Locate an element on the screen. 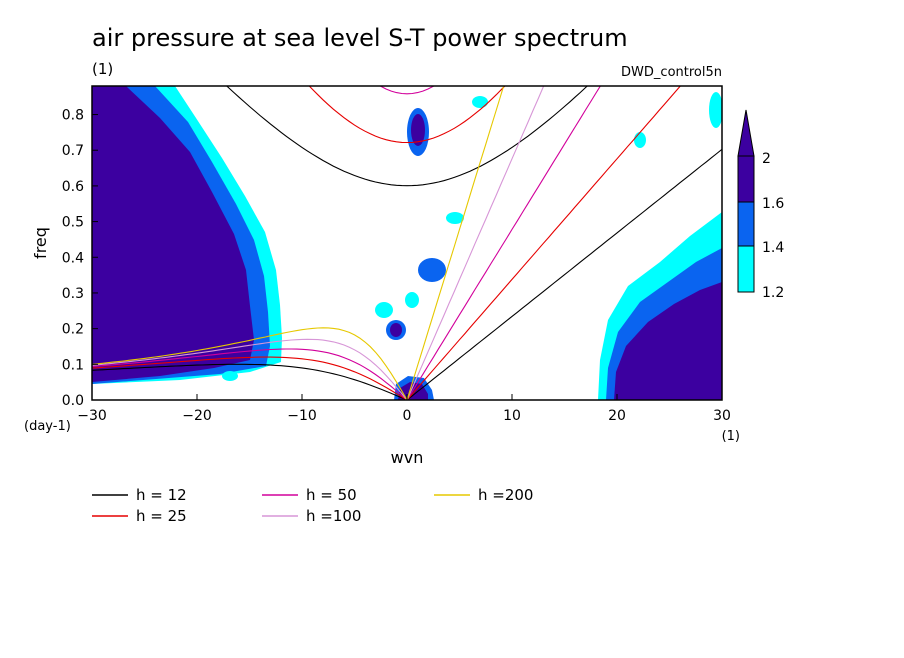 Image resolution: width=904 pixels, height=658 pixels. y-tick-label: 0.4 is located at coordinates (73, 258).